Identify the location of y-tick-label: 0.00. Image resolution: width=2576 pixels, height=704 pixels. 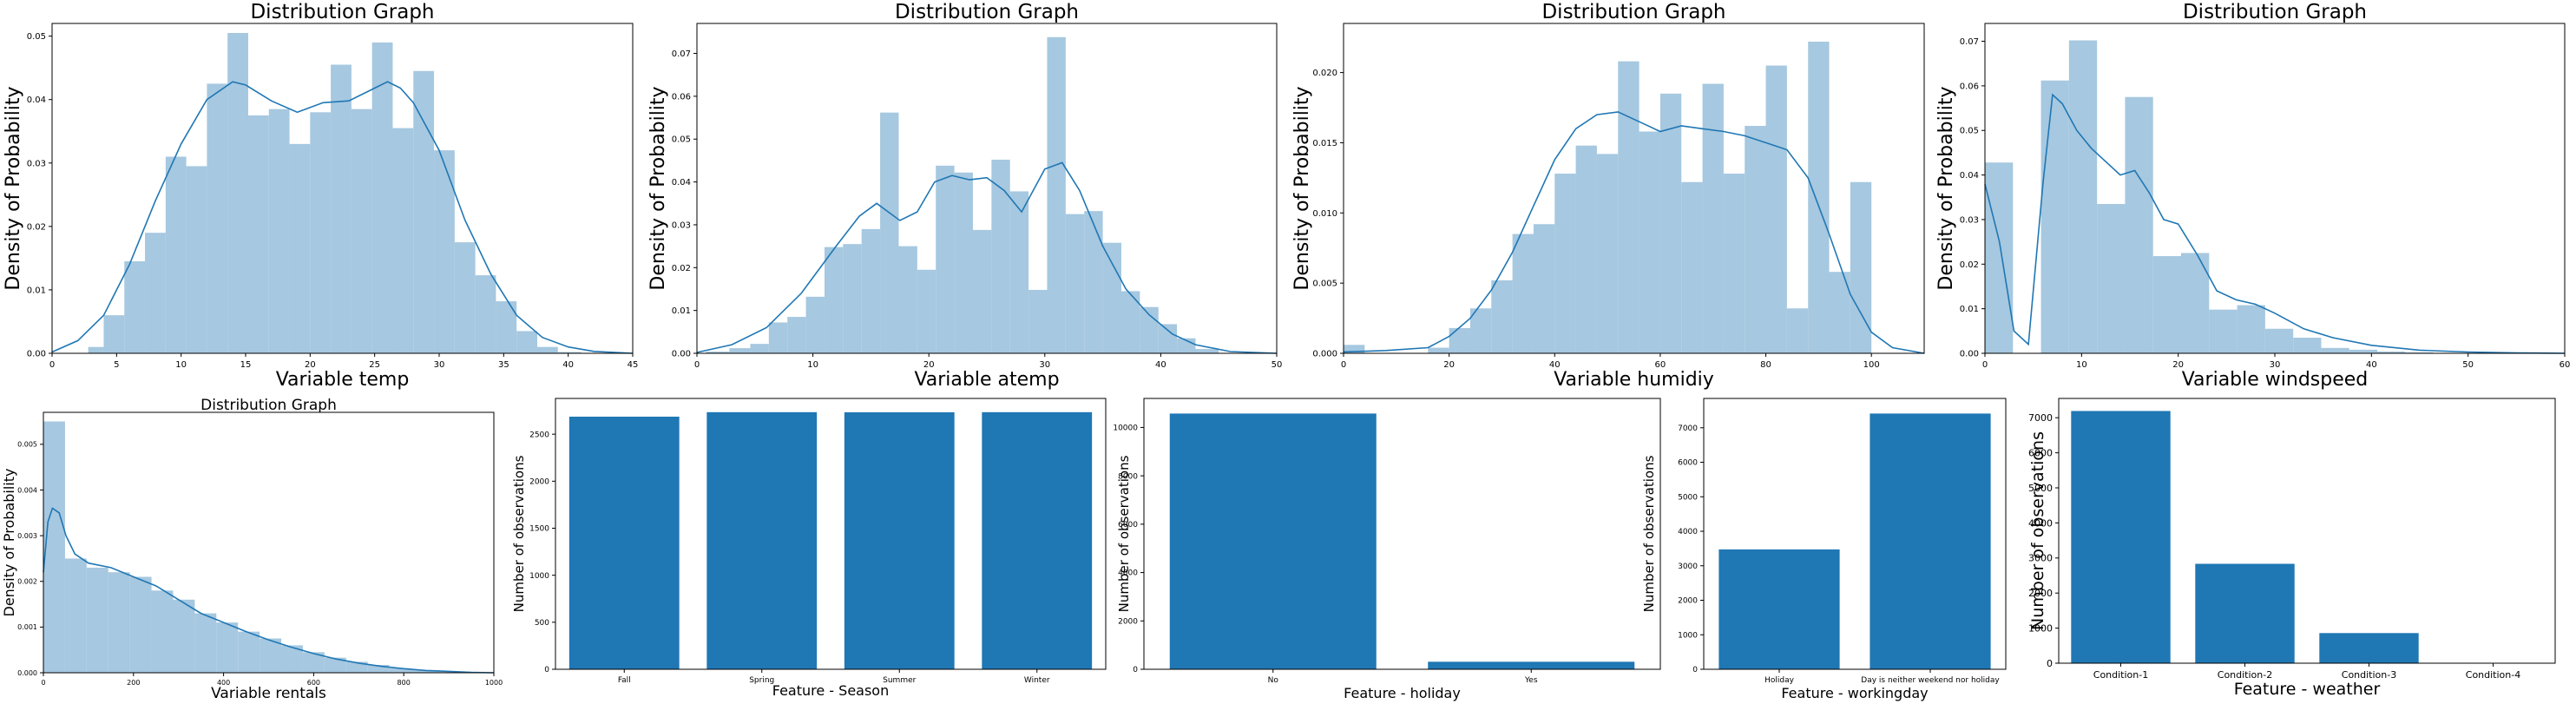
(1970, 354).